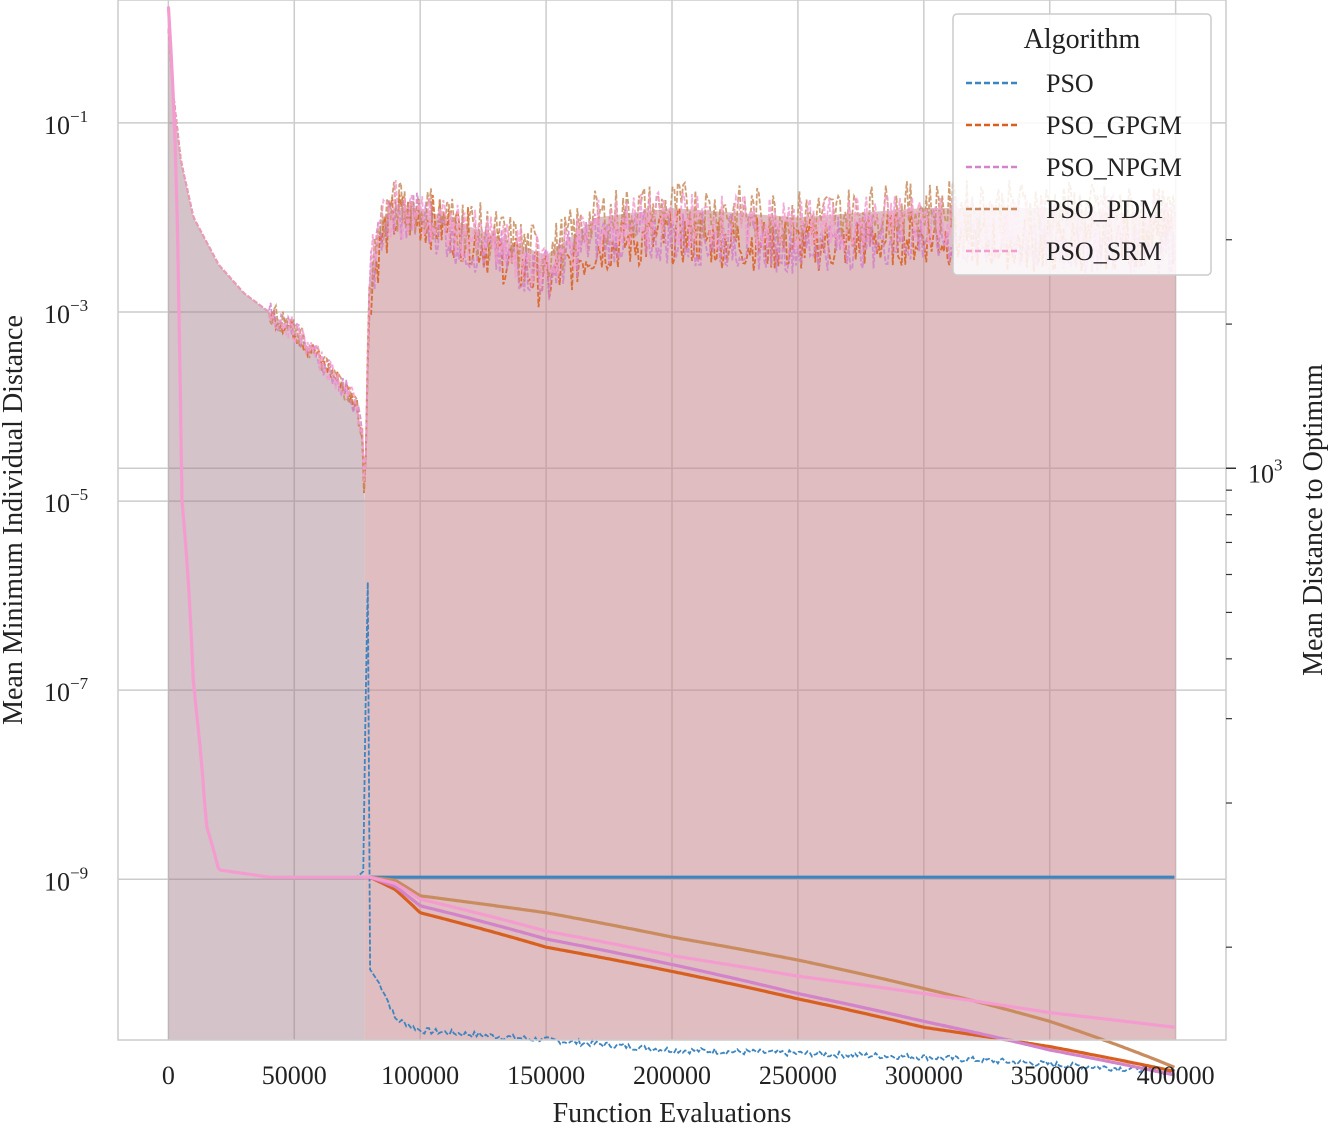 The width and height of the screenshot is (1330, 1130). I want to click on x-tick-label: 0, so click(168, 1075).